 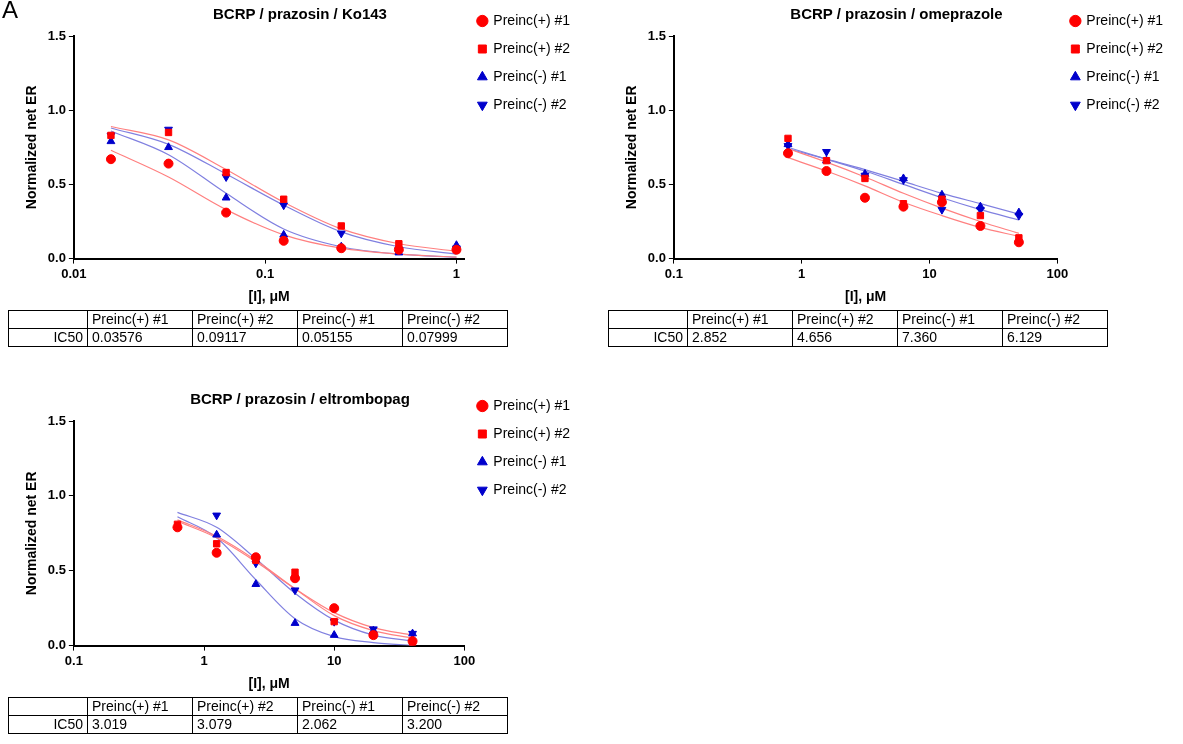 What do you see at coordinates (74, 273) in the screenshot?
I see `x-tick-label: 0.01` at bounding box center [74, 273].